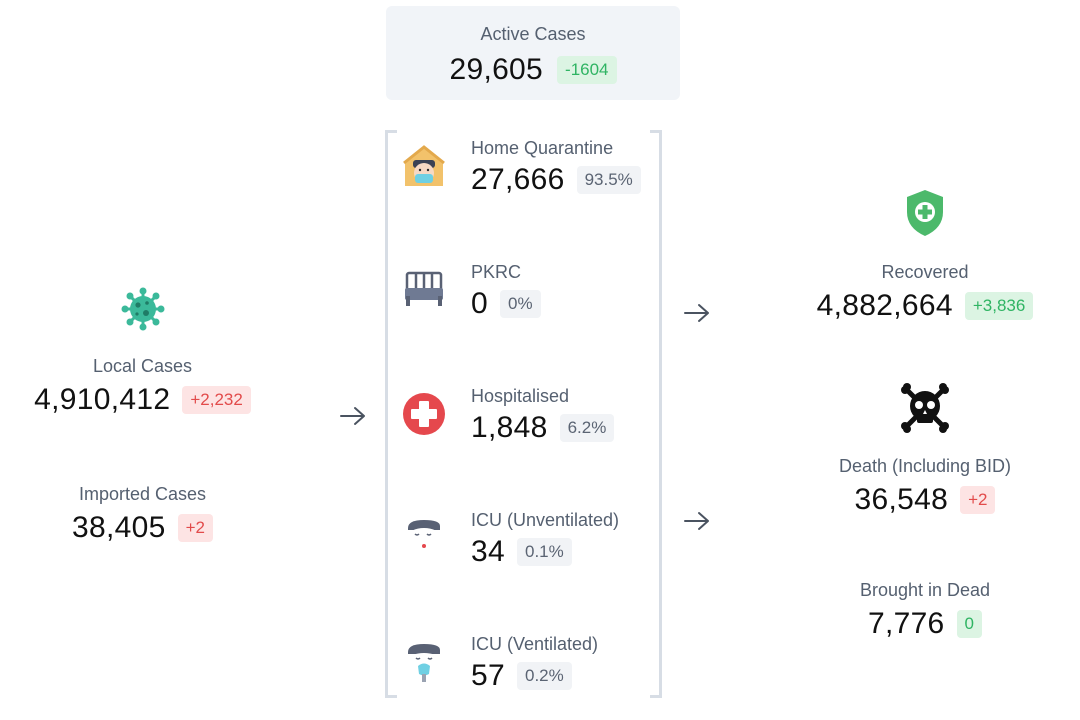  I want to click on icu-ventilated-label: ICU (Ventilated), so click(535, 644).